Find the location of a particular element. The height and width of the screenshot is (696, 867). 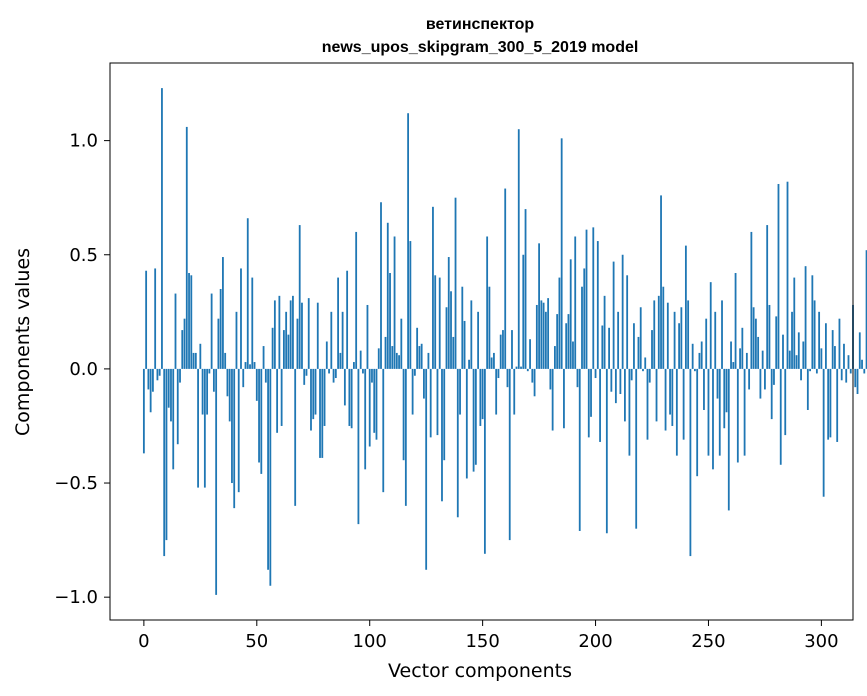

x-axis-label: Vector components is located at coordinates (480, 671).